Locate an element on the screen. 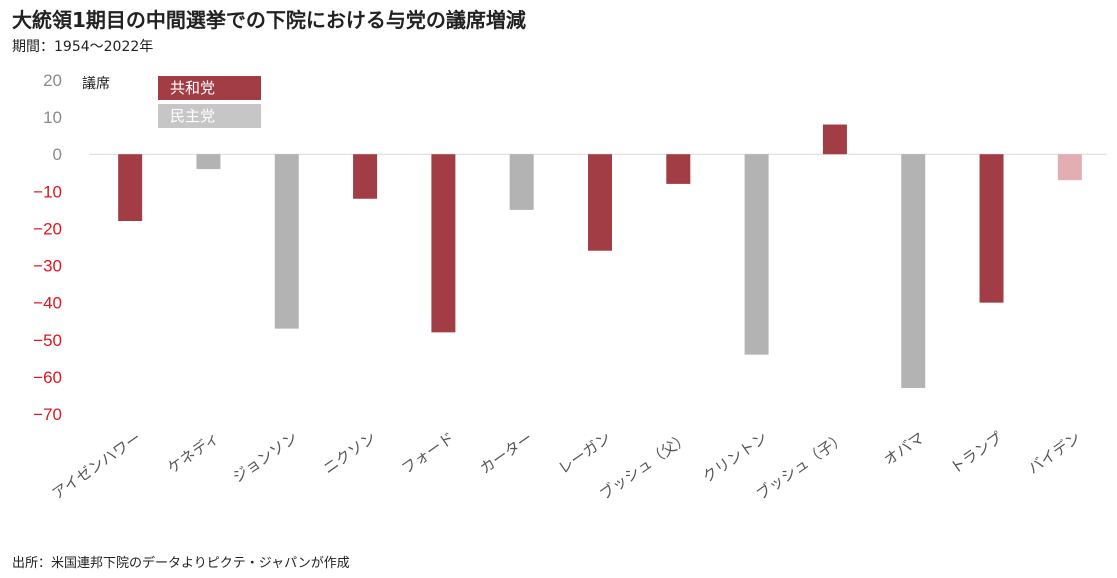 Image resolution: width=1117 pixels, height=578 pixels. x-category-label: トランプ is located at coordinates (976, 453).